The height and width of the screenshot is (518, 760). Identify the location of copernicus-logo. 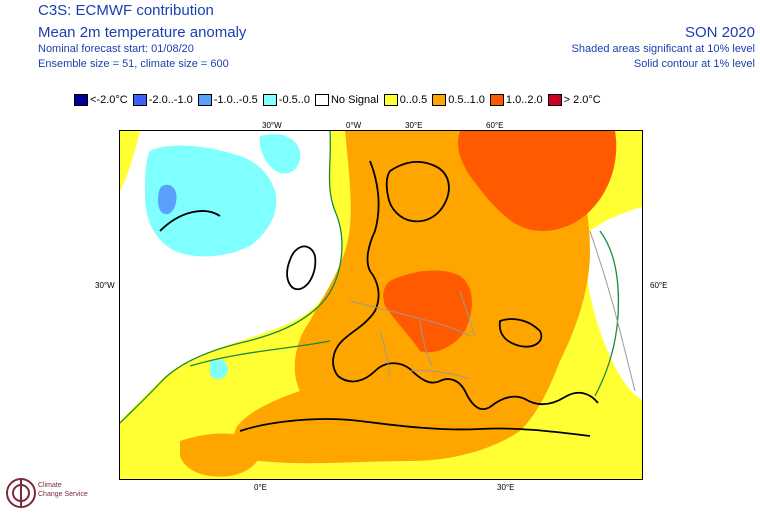
(59, 494).